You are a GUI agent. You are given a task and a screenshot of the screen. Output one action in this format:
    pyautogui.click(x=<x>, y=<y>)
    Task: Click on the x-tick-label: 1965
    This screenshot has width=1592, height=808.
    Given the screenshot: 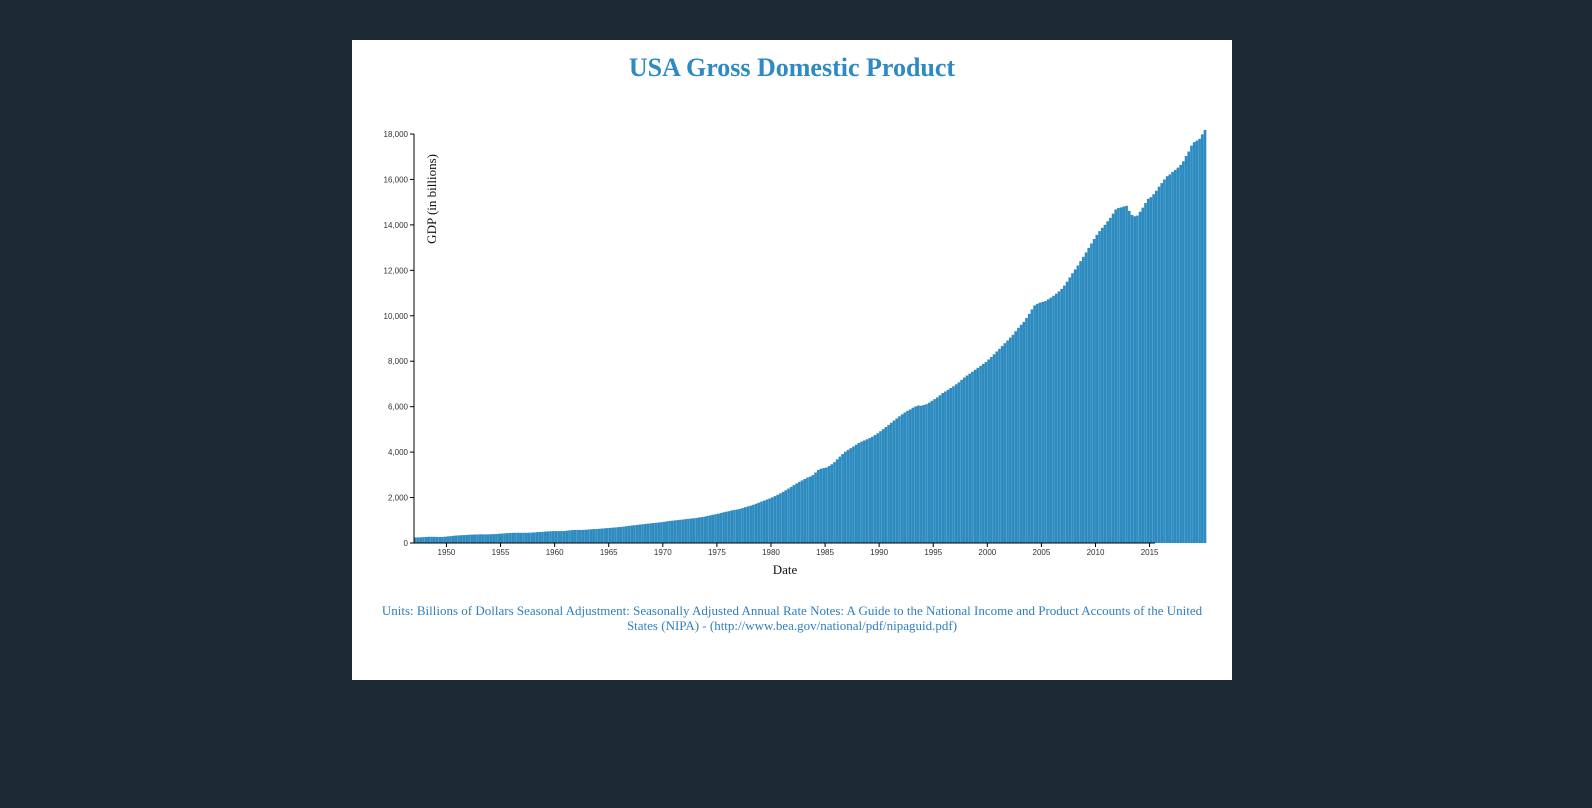 What is the action you would take?
    pyautogui.click(x=609, y=552)
    